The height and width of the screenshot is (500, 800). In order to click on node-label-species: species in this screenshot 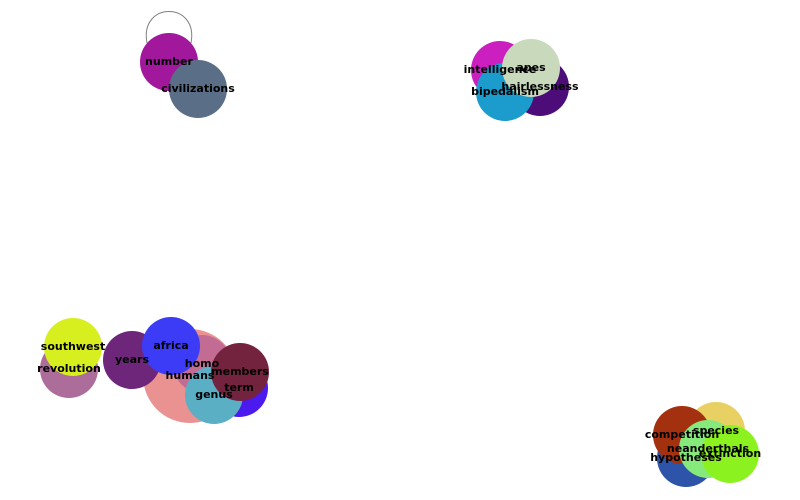, I will do `click(716, 430)`.